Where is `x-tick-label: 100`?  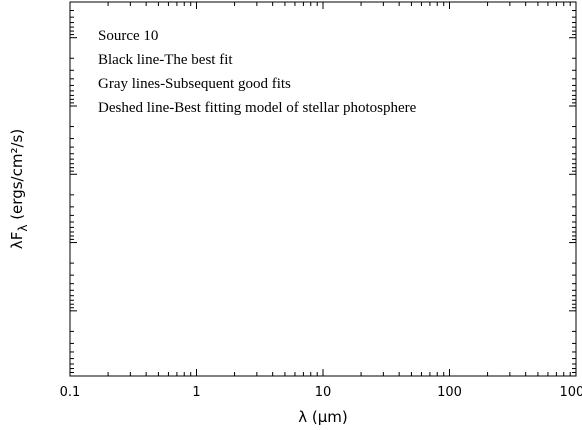 x-tick-label: 100 is located at coordinates (449, 392).